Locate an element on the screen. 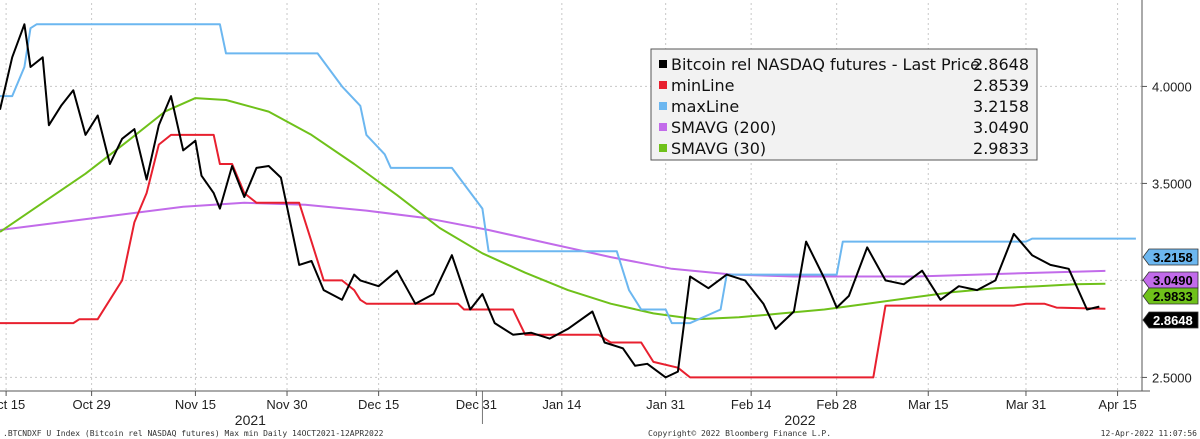 This screenshot has width=1200, height=439. badge-price is located at coordinates (1170, 320).